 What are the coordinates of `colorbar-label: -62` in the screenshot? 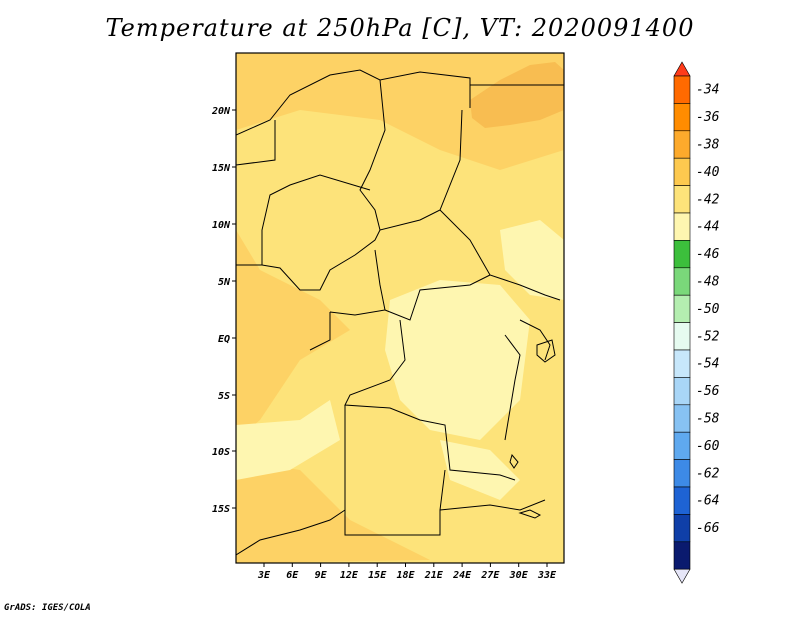 It's located at (708, 473).